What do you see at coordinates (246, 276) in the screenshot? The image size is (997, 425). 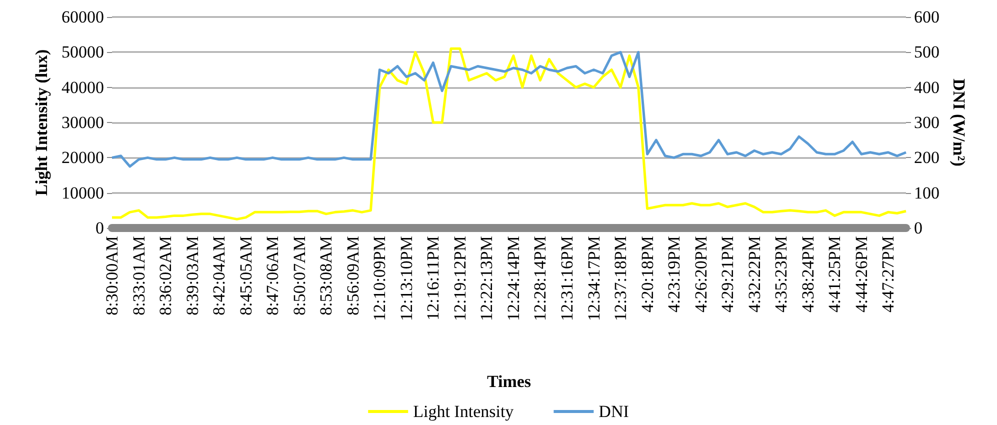 I see `x-tick-label: 8:45:05AM` at bounding box center [246, 276].